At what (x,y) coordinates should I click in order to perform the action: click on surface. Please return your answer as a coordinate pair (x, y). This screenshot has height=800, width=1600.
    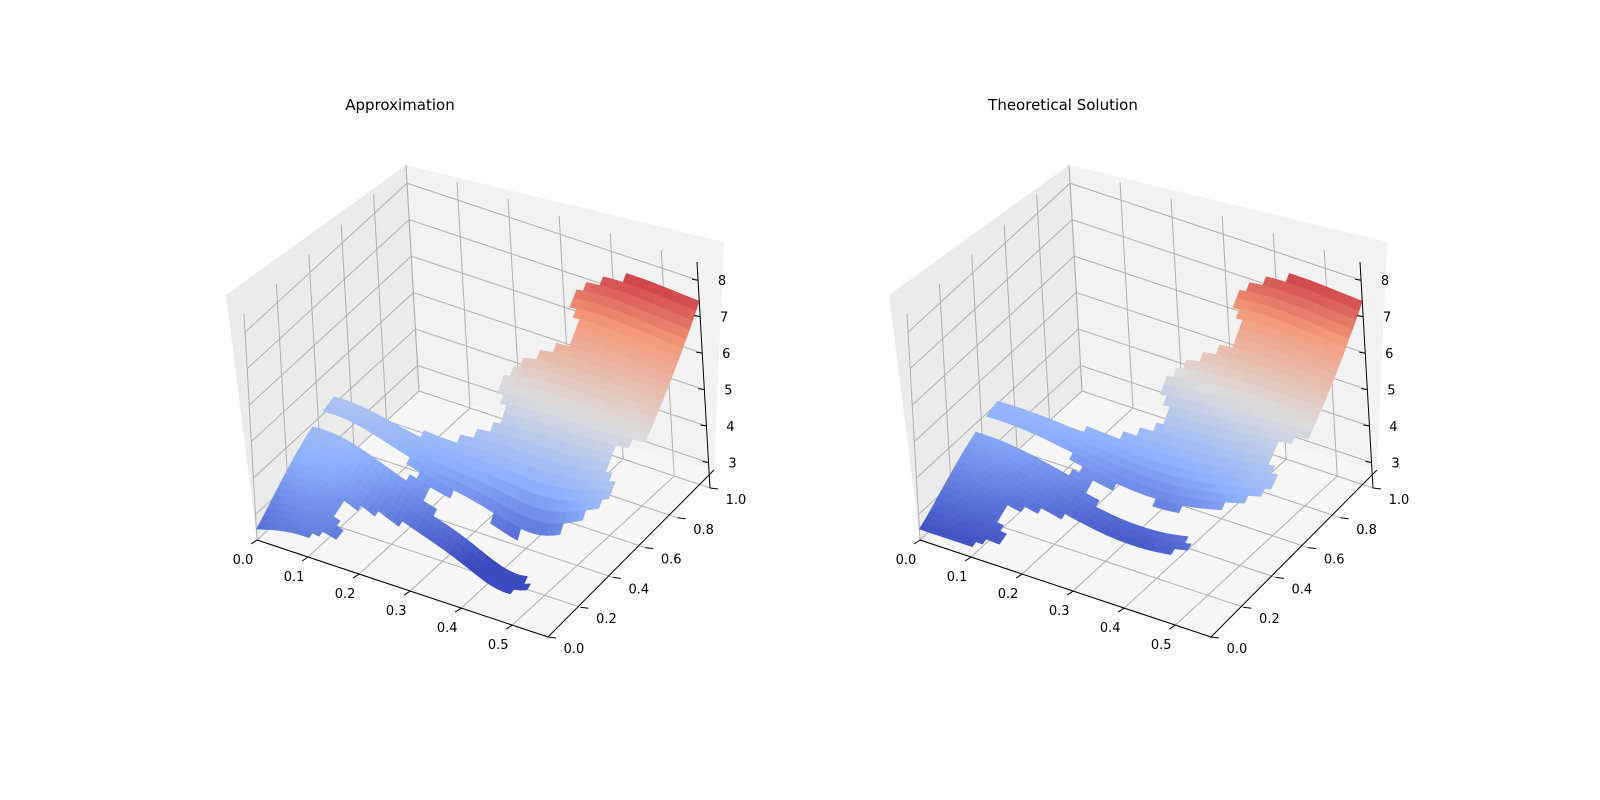
    Looking at the image, I should click on (477, 434).